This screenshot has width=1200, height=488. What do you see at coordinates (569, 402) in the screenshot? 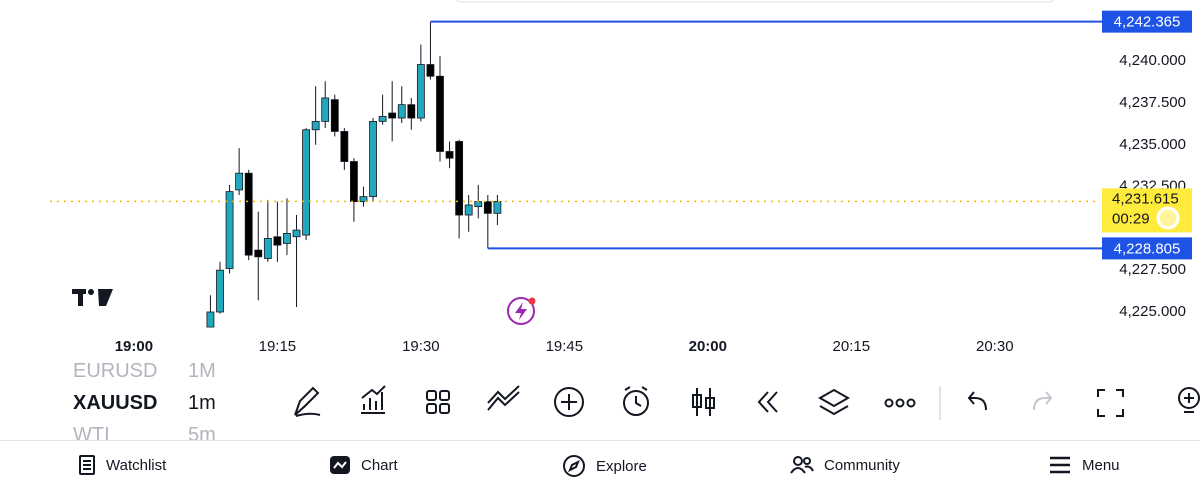
I see `add` at bounding box center [569, 402].